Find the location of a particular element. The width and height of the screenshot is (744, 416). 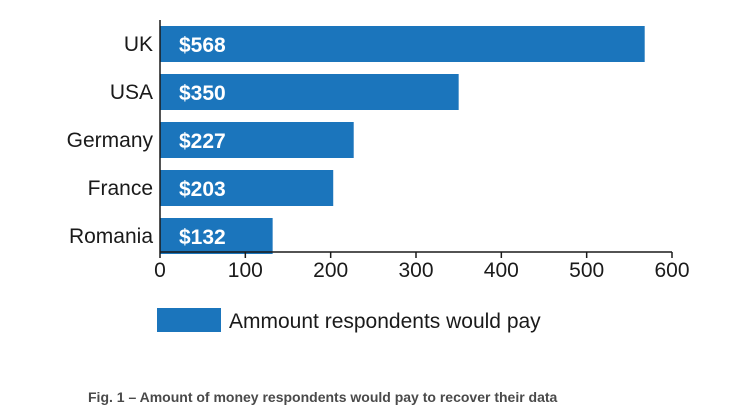

bar-germany is located at coordinates (257, 140).